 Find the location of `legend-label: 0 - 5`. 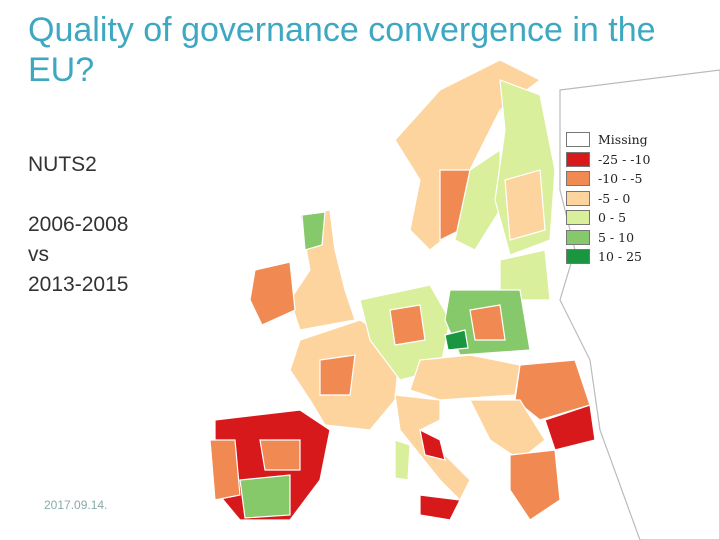

legend-label: 0 - 5 is located at coordinates (612, 218).